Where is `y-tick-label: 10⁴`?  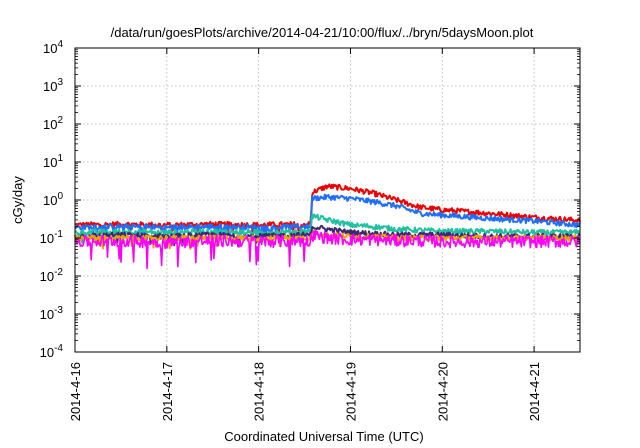
y-tick-label: 10⁴ is located at coordinates (53, 47).